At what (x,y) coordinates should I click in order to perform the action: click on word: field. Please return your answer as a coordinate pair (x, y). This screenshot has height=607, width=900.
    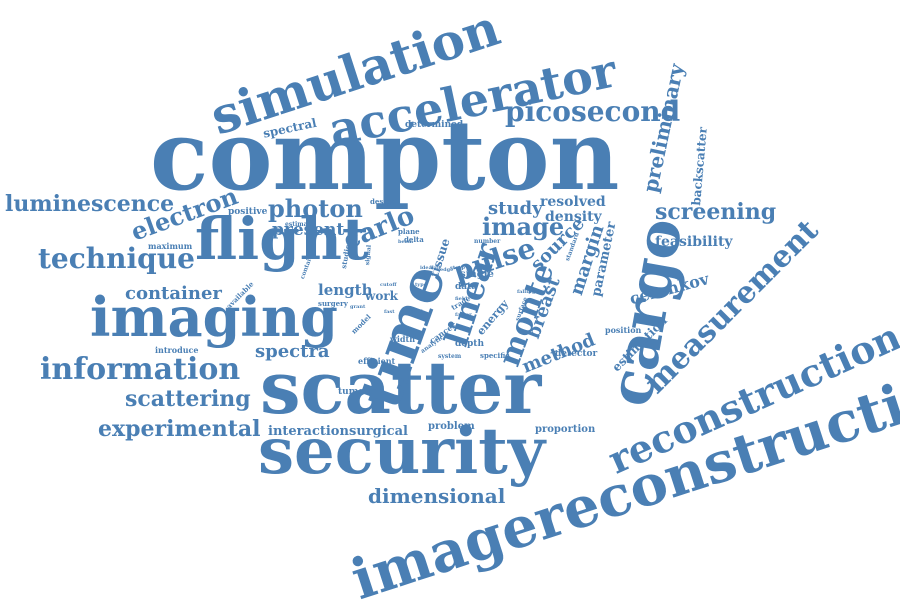
    Looking at the image, I should click on (461, 299).